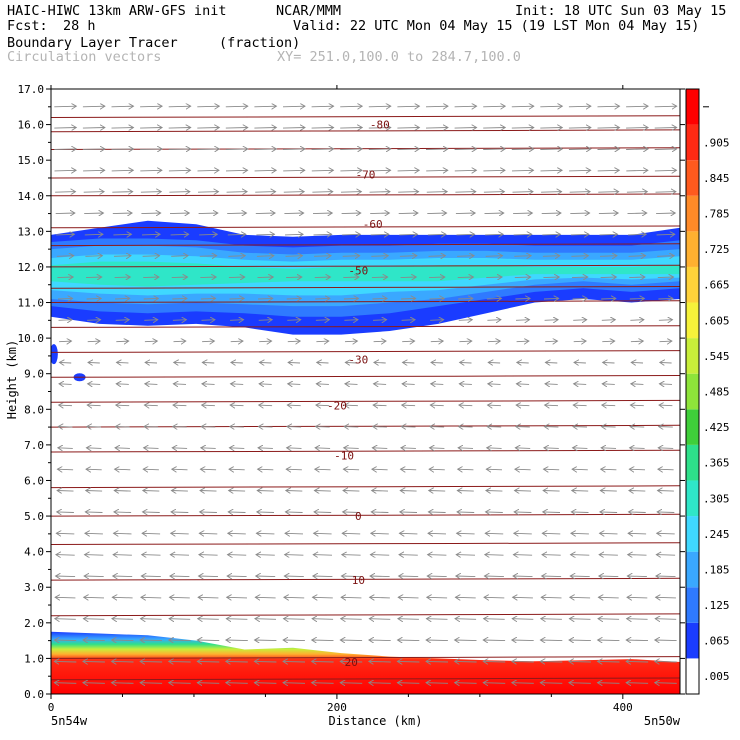 The width and height of the screenshot is (740, 740). Describe the element at coordinates (716, 641) in the screenshot. I see `colorbar-label: .065` at that location.